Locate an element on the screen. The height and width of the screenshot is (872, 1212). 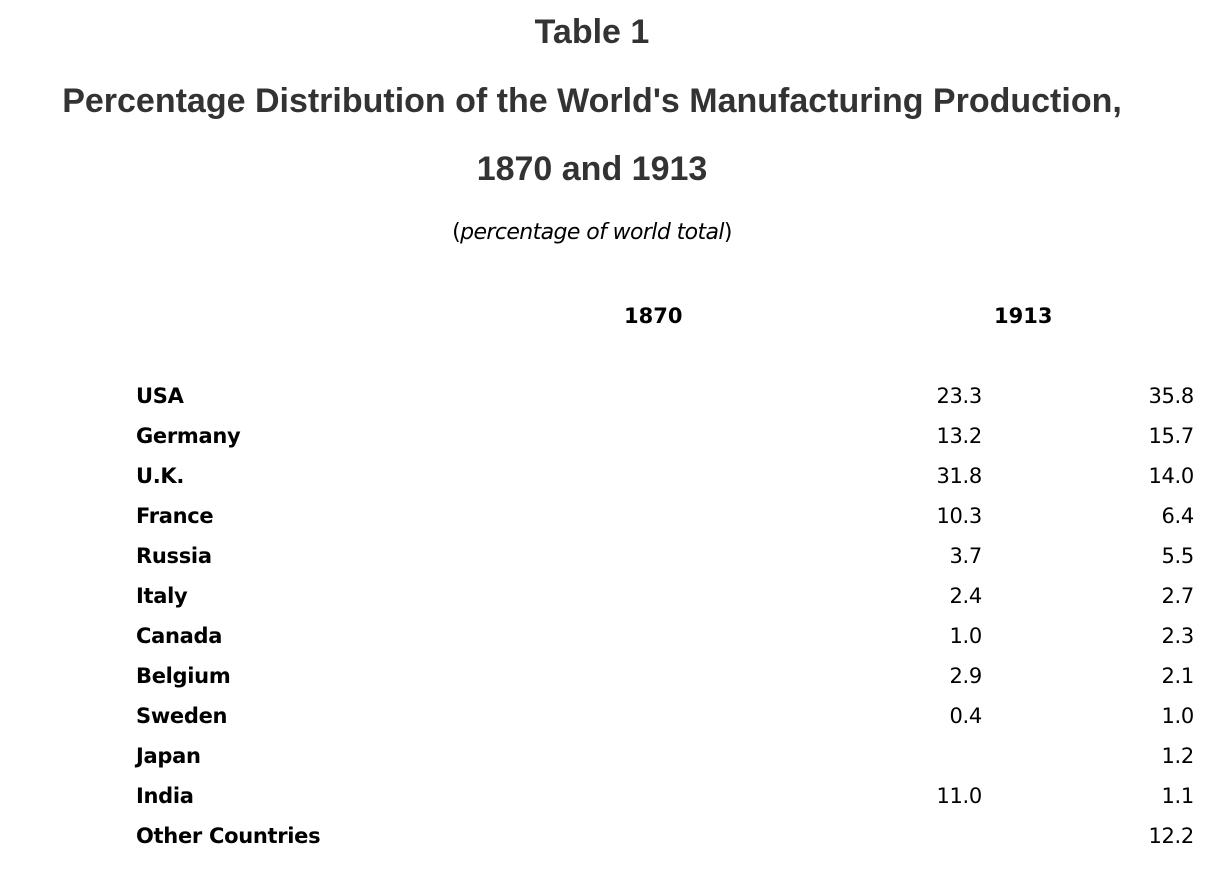
country-cell: Canada is located at coordinates (179, 636).